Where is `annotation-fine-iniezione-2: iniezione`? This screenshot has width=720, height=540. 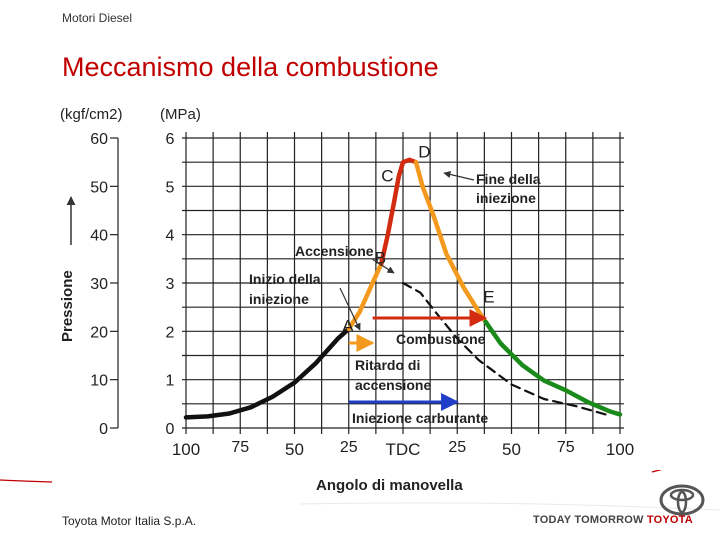
annotation-fine-iniezione-2: iniezione is located at coordinates (506, 198).